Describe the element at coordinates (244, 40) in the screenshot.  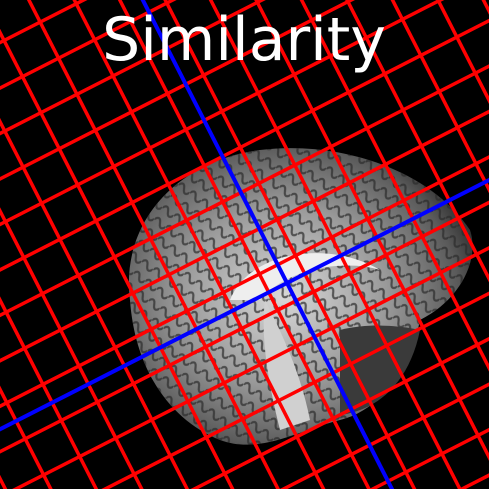
I see `title: Similarity` at that location.